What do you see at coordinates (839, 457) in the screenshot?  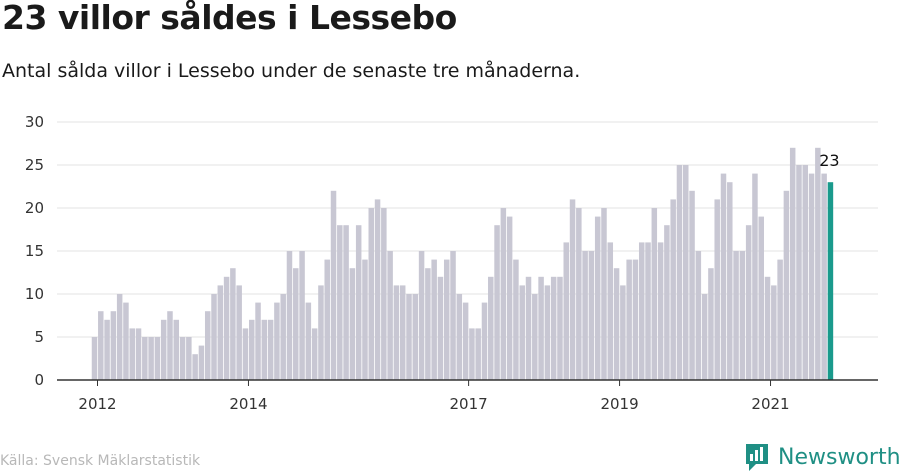 I see `brand-name: Newsworthy` at bounding box center [839, 457].